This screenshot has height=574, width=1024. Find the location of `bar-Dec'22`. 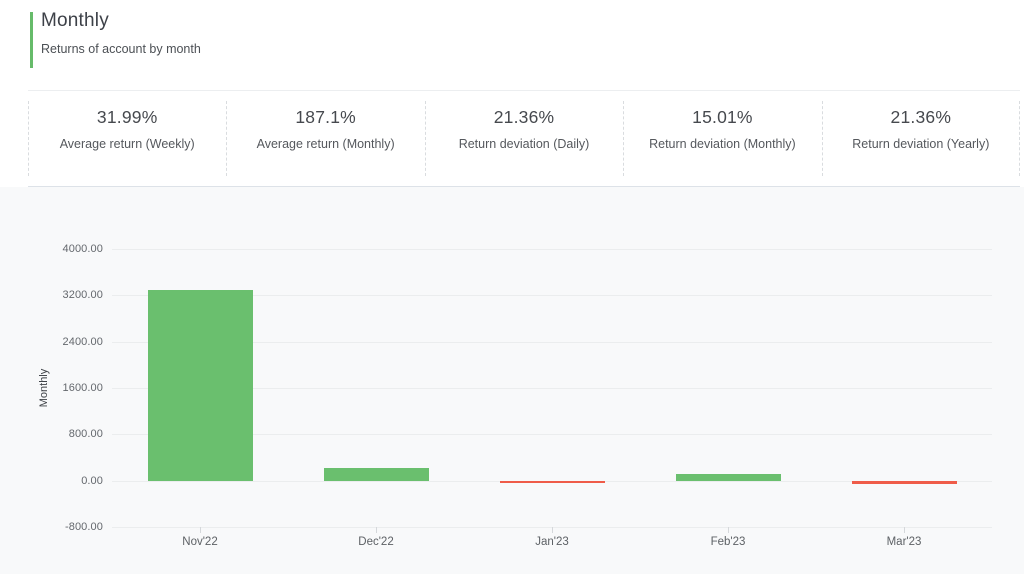

bar-Dec'22 is located at coordinates (376, 474).